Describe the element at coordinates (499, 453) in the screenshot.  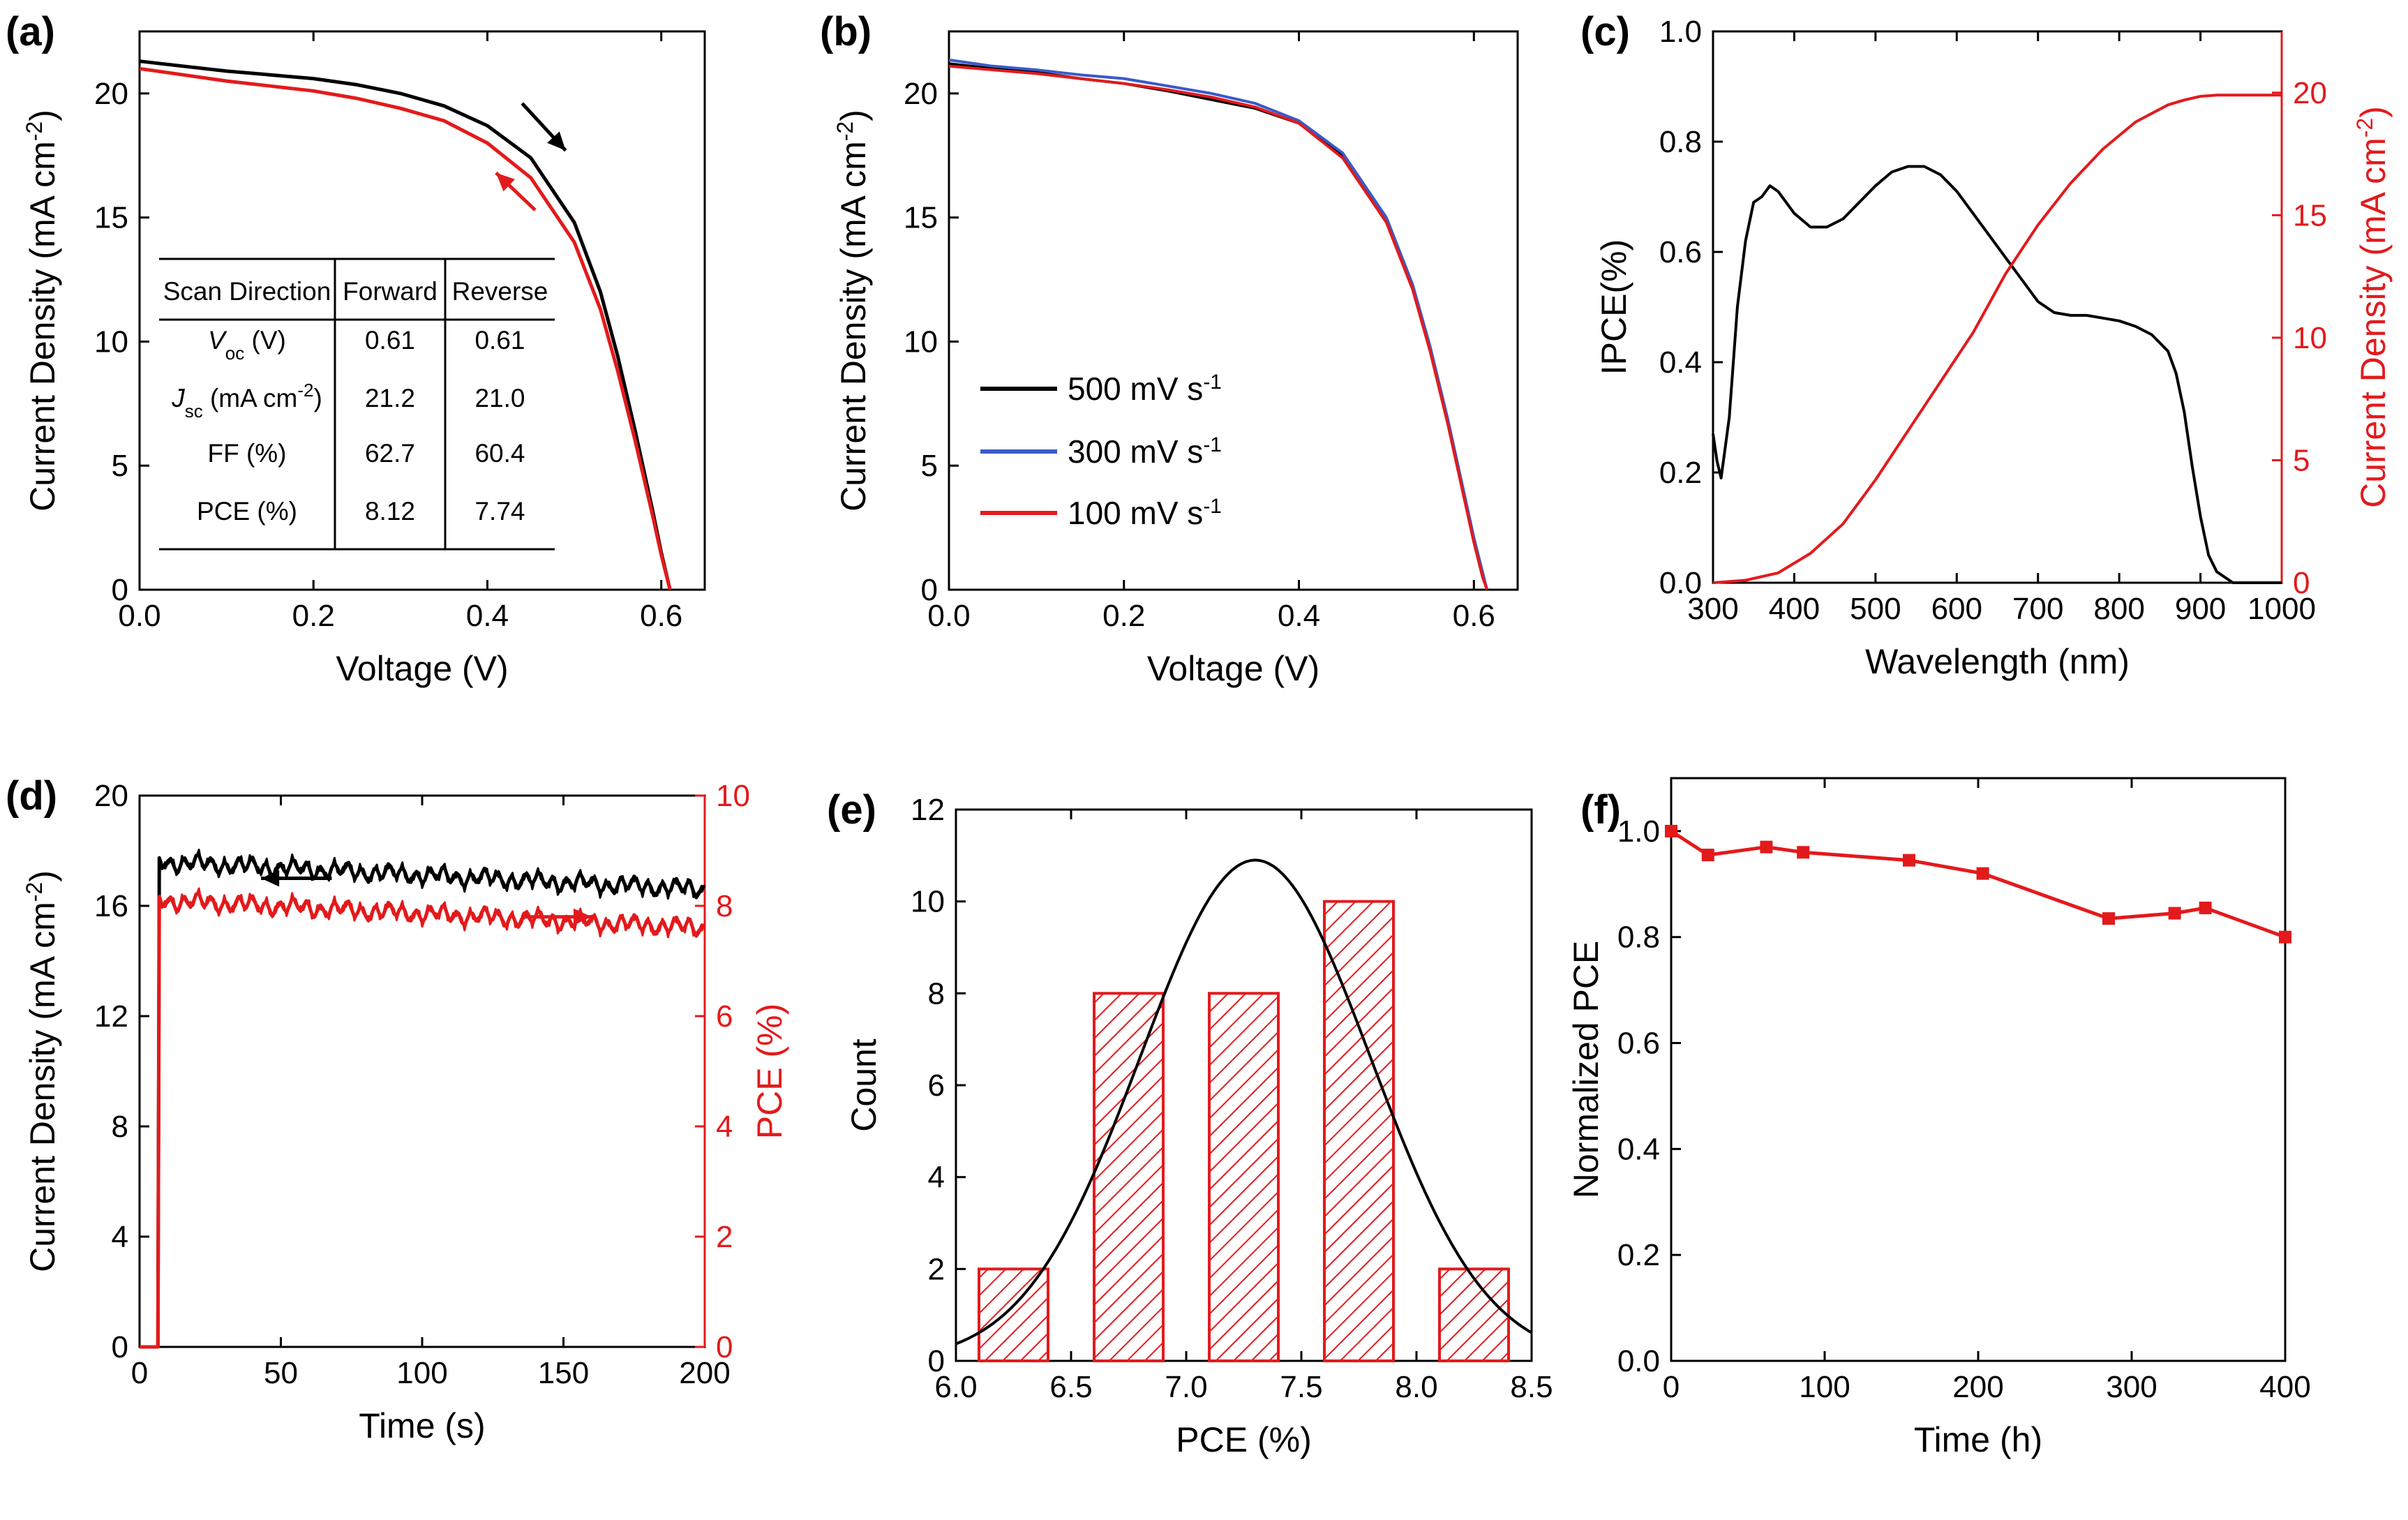
I see `table-cell-reverse: 60.4` at that location.